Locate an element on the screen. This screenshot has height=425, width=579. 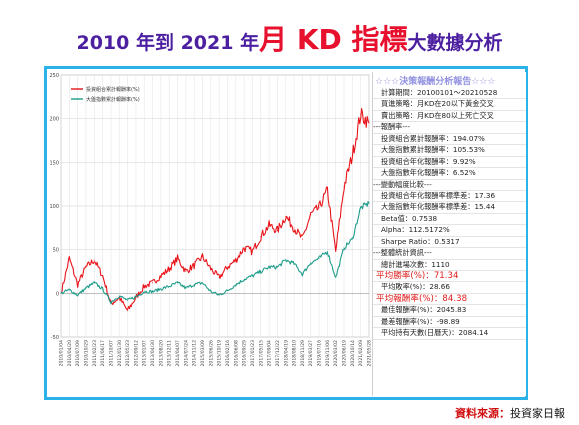
x-tick-label: 2021/02/09 is located at coordinates (361, 353).